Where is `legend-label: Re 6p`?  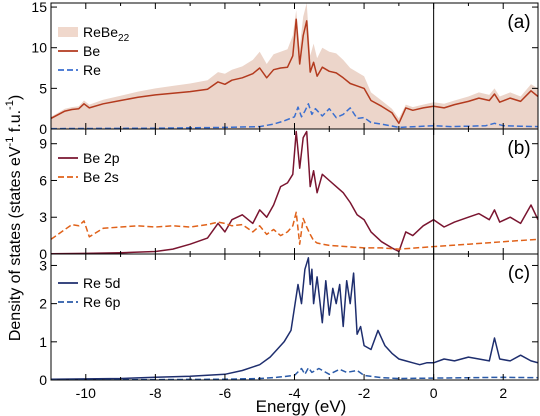
legend-label: Re 6p is located at coordinates (102, 302).